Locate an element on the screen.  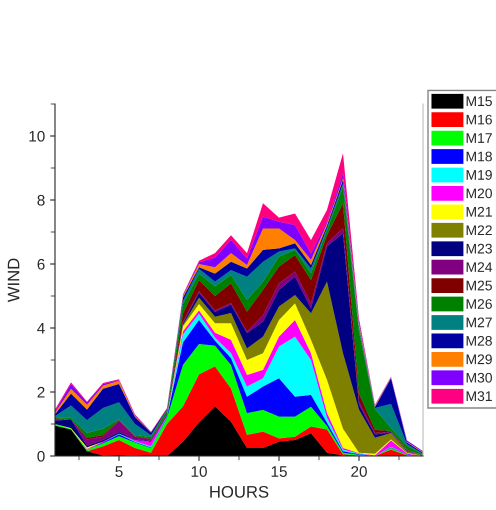
y-tick-label: 6 is located at coordinates (41, 264).